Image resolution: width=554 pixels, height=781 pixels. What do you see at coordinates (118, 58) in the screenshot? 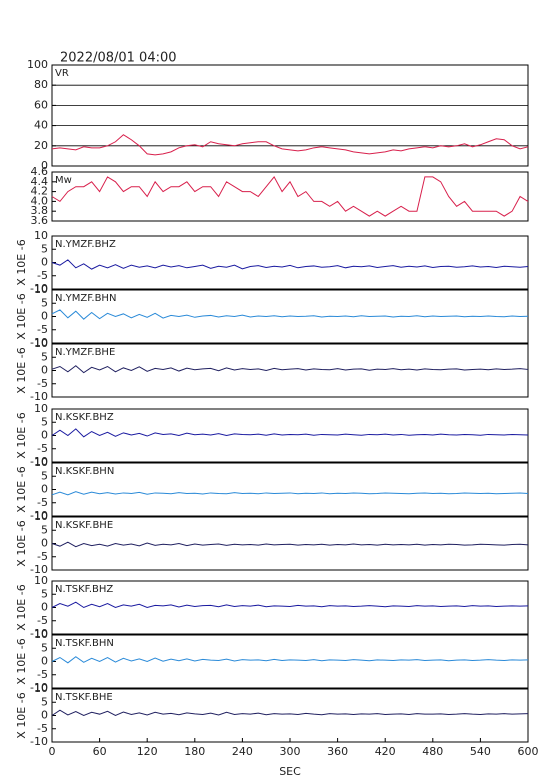
I see `chart-title: 2022/08/01 04:00` at bounding box center [118, 58].